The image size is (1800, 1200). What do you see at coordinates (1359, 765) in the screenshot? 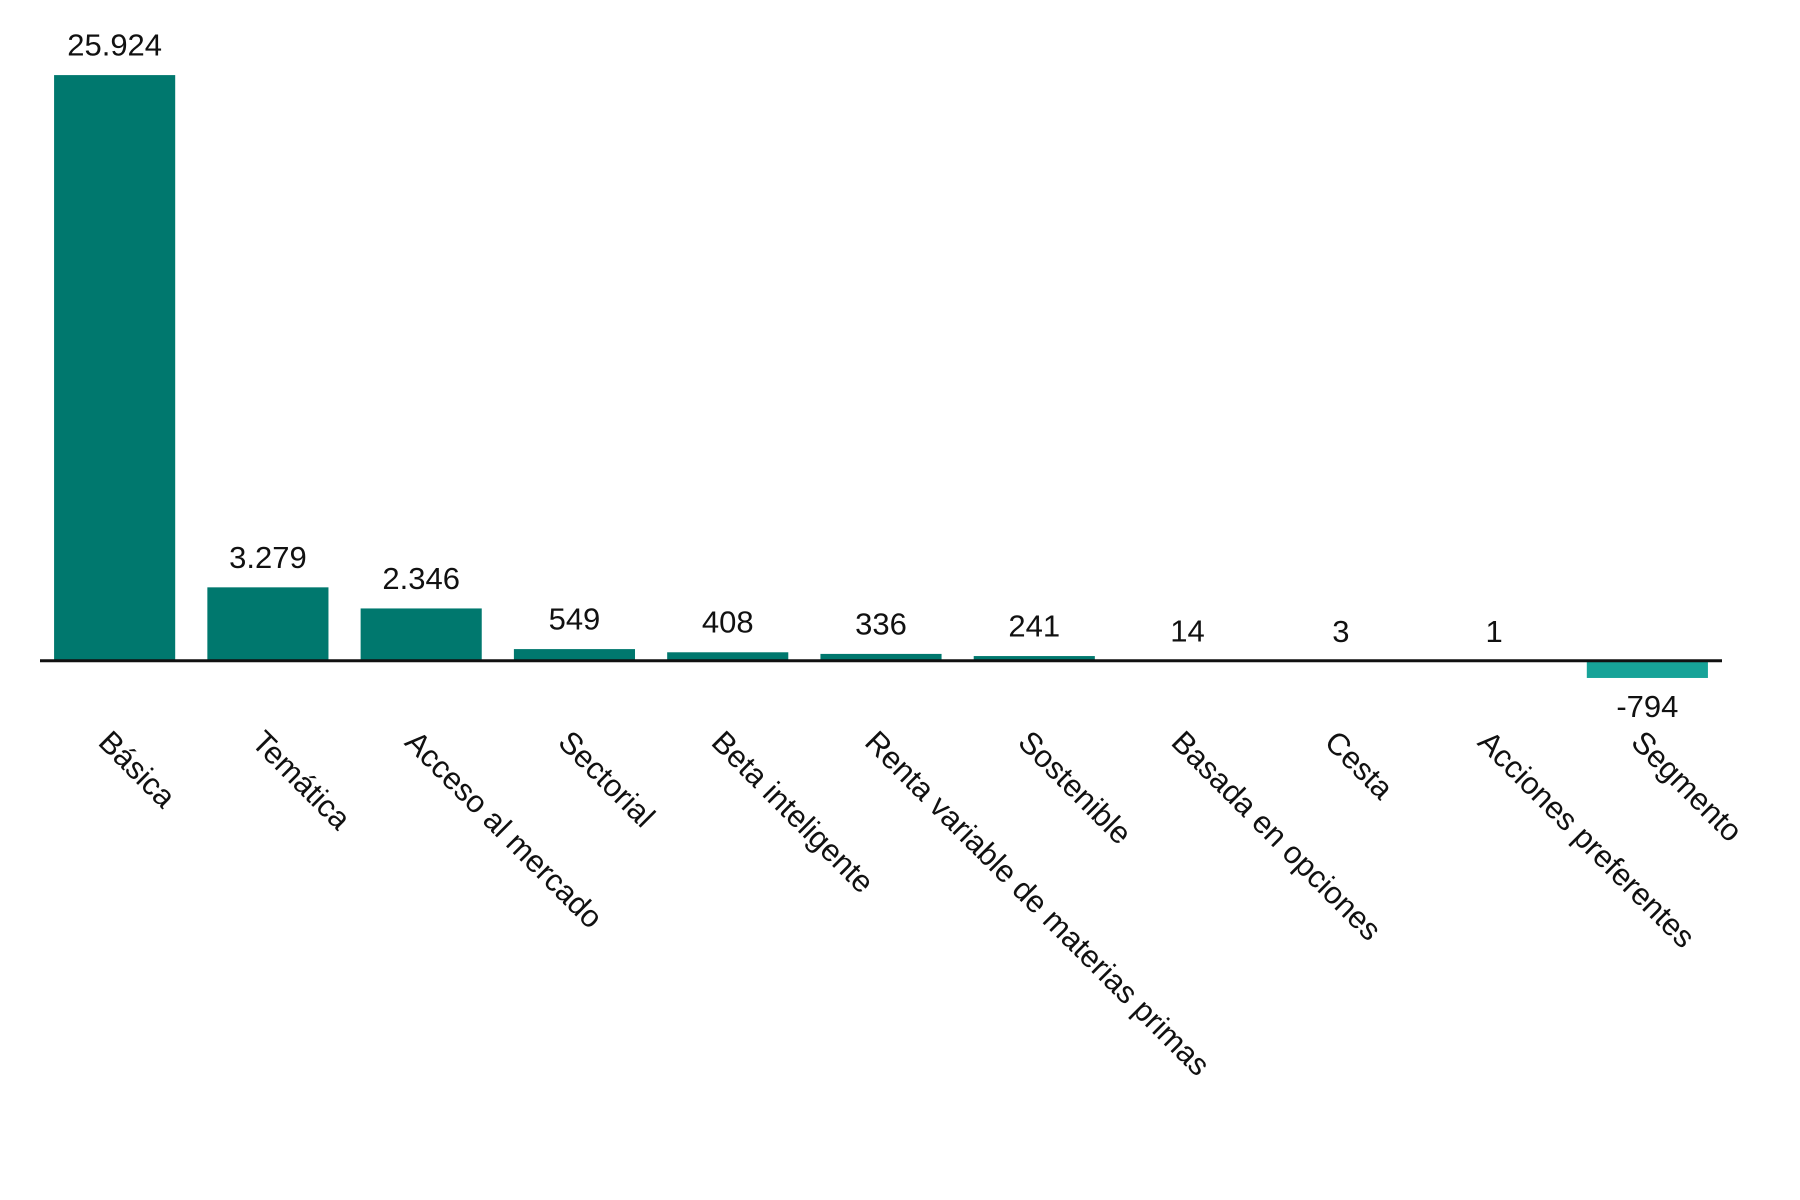
I see `x-tick-label: Cesta` at bounding box center [1359, 765].